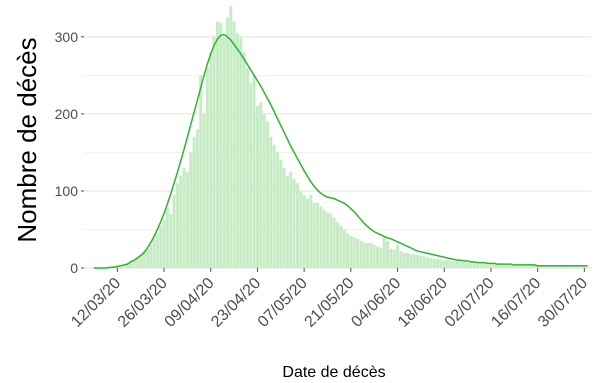  I want to click on x-tick-label: 09/04/20, so click(190, 303).